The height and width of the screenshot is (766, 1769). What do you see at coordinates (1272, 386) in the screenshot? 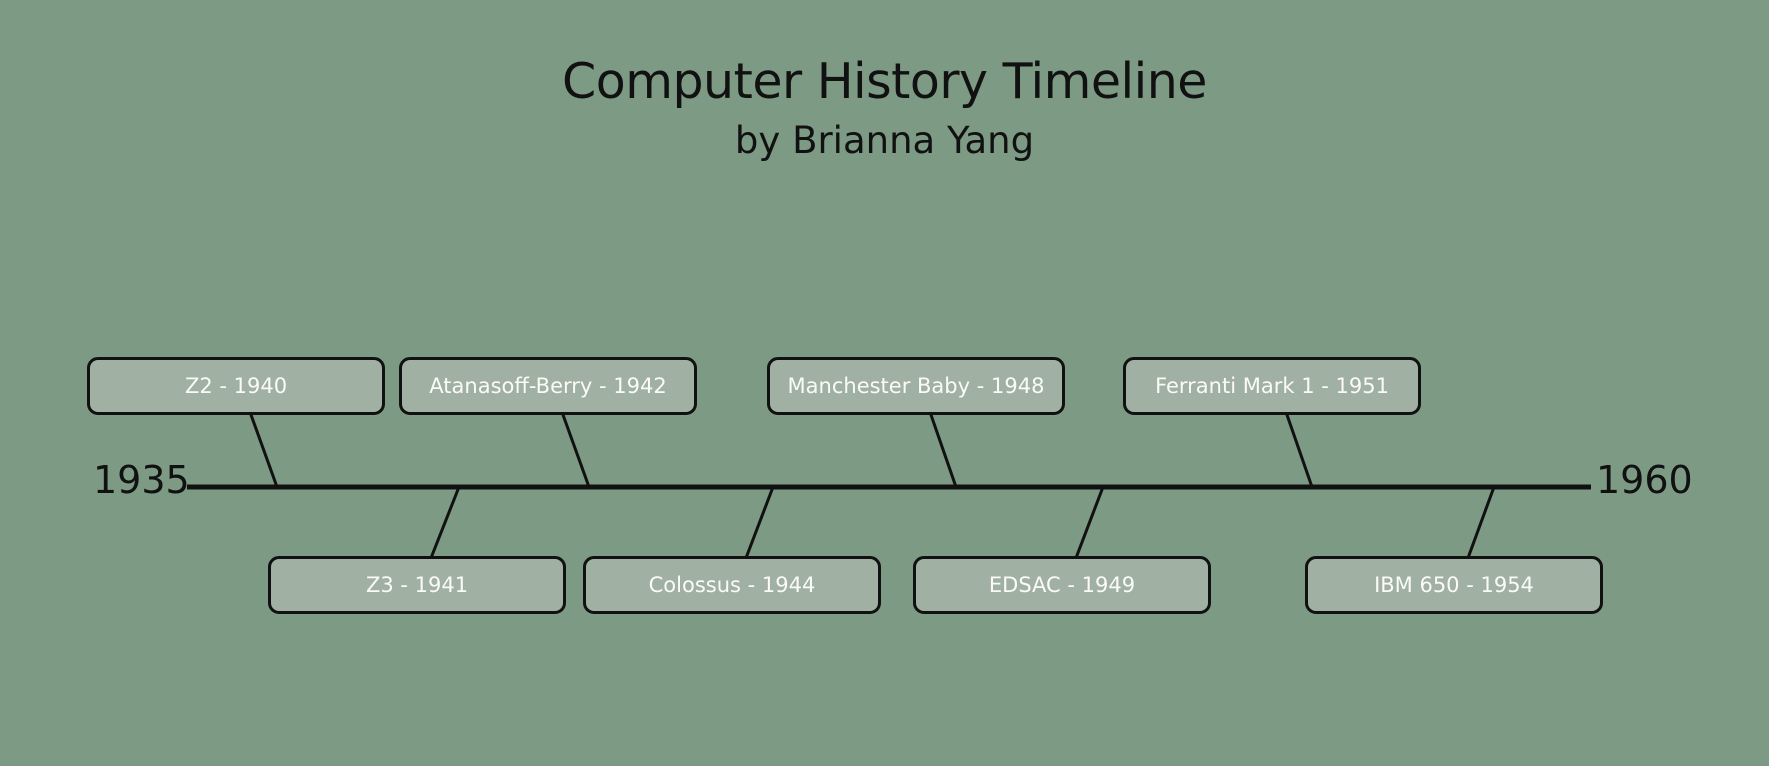
I see `event-box: Ferranti Mark 1 - 1951` at bounding box center [1272, 386].